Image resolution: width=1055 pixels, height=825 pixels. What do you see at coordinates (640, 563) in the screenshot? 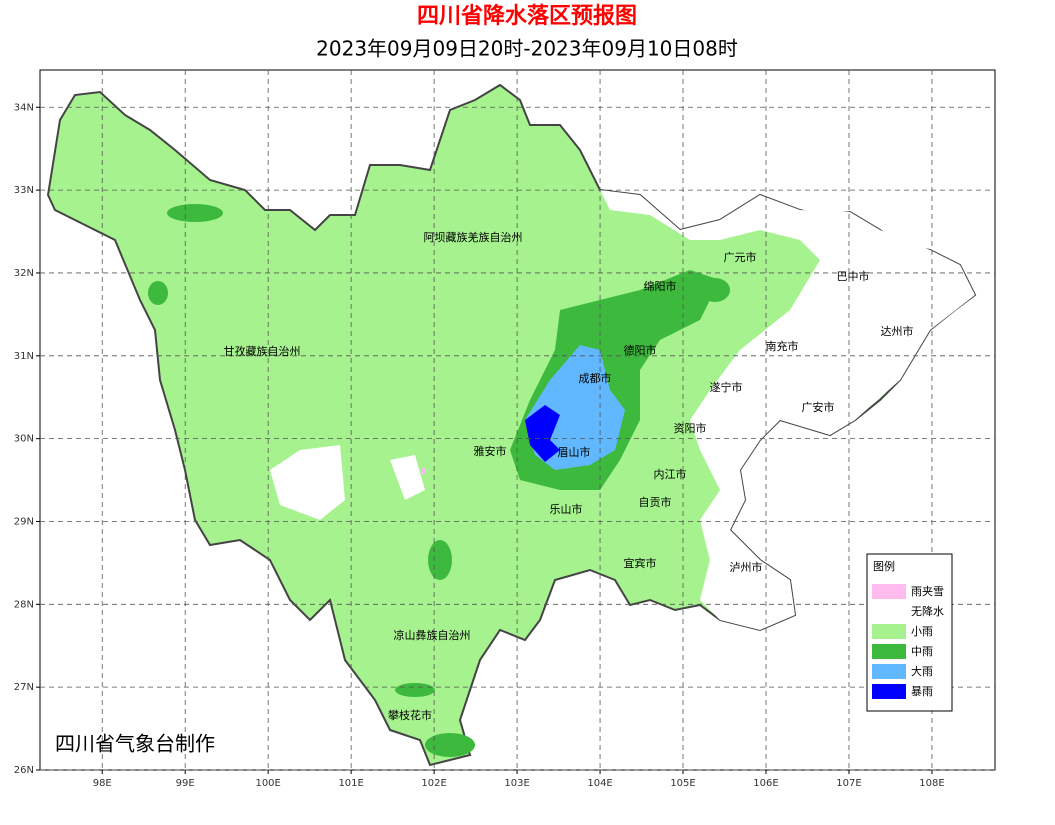
I see `place-label: 宜宾市` at bounding box center [640, 563].